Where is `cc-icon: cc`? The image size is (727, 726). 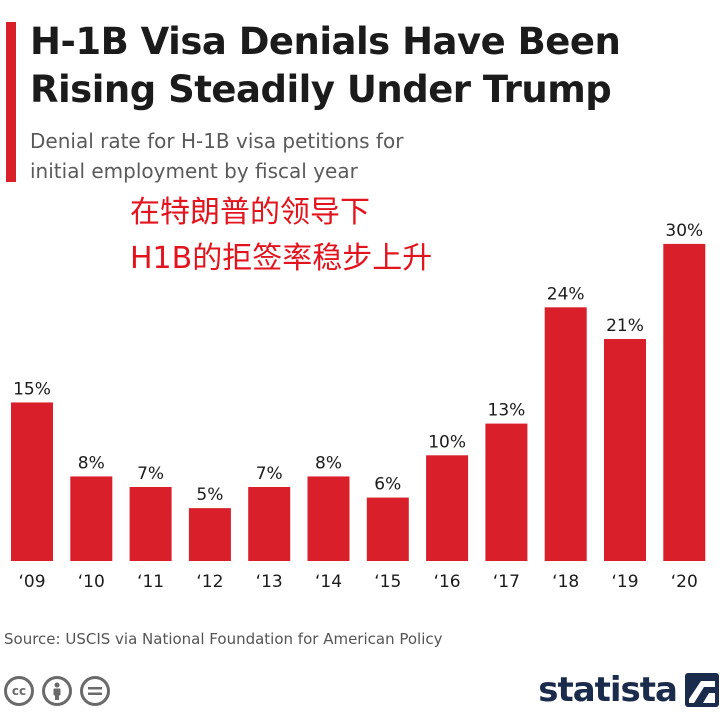
cc-icon: cc is located at coordinates (19, 691).